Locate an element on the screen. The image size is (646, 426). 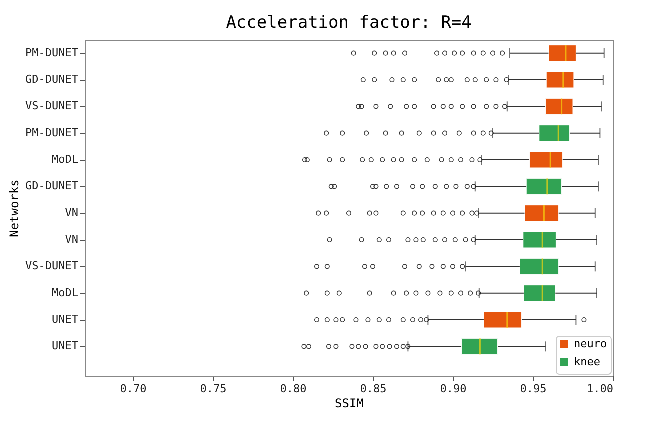
x-tick-label: 0.80 is located at coordinates (293, 389).